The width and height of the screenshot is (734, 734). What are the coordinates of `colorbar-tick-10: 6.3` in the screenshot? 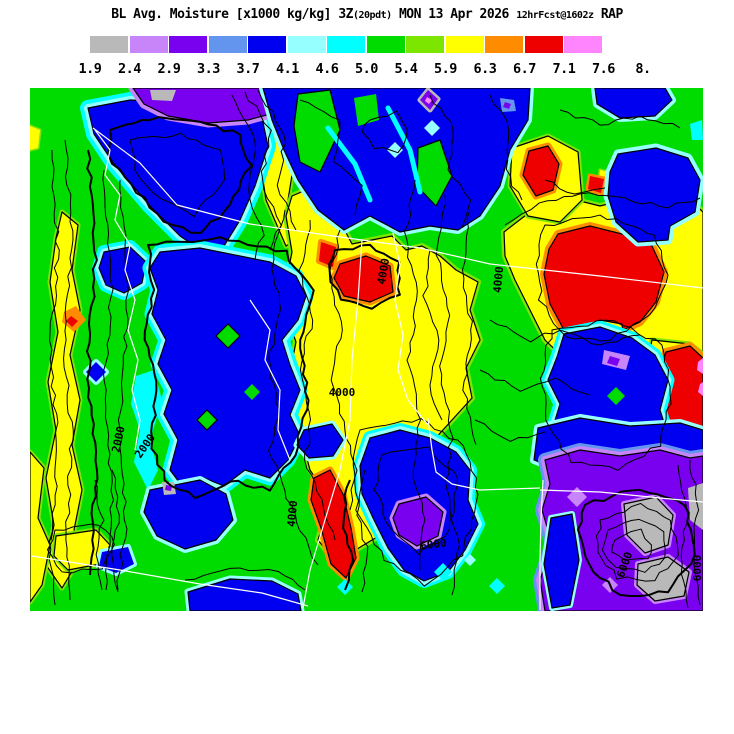 It's located at (485, 69).